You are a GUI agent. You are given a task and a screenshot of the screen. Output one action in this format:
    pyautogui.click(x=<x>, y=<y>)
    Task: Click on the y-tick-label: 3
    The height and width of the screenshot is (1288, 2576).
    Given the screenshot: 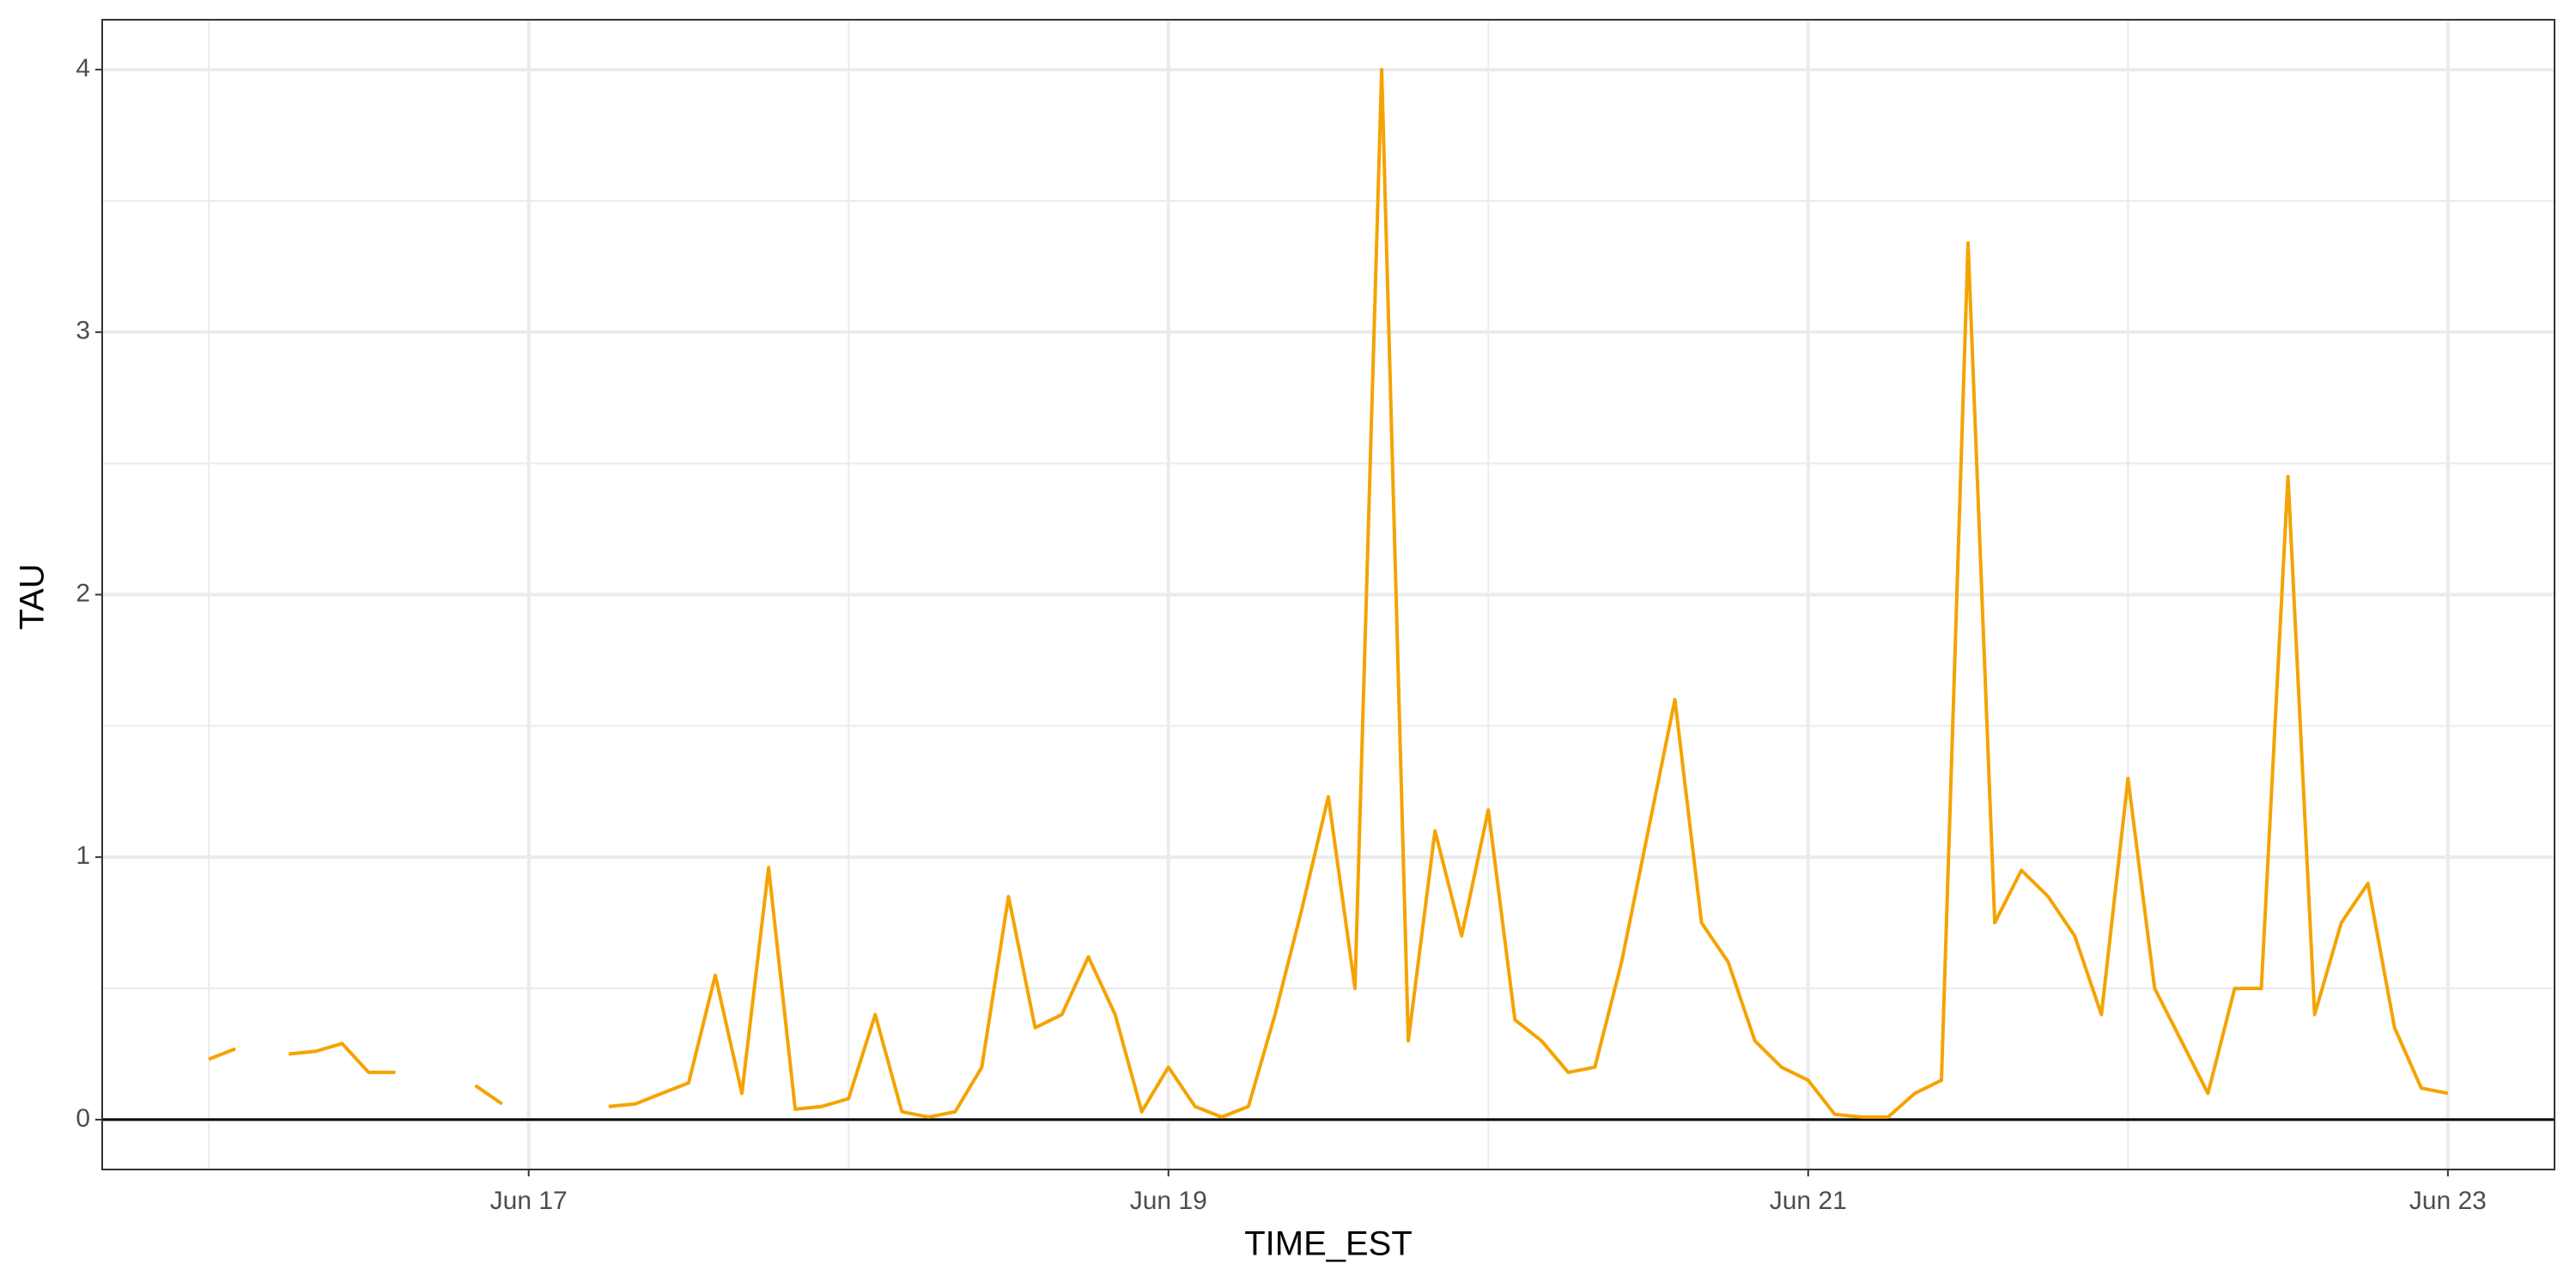 What is the action you would take?
    pyautogui.click(x=83, y=331)
    